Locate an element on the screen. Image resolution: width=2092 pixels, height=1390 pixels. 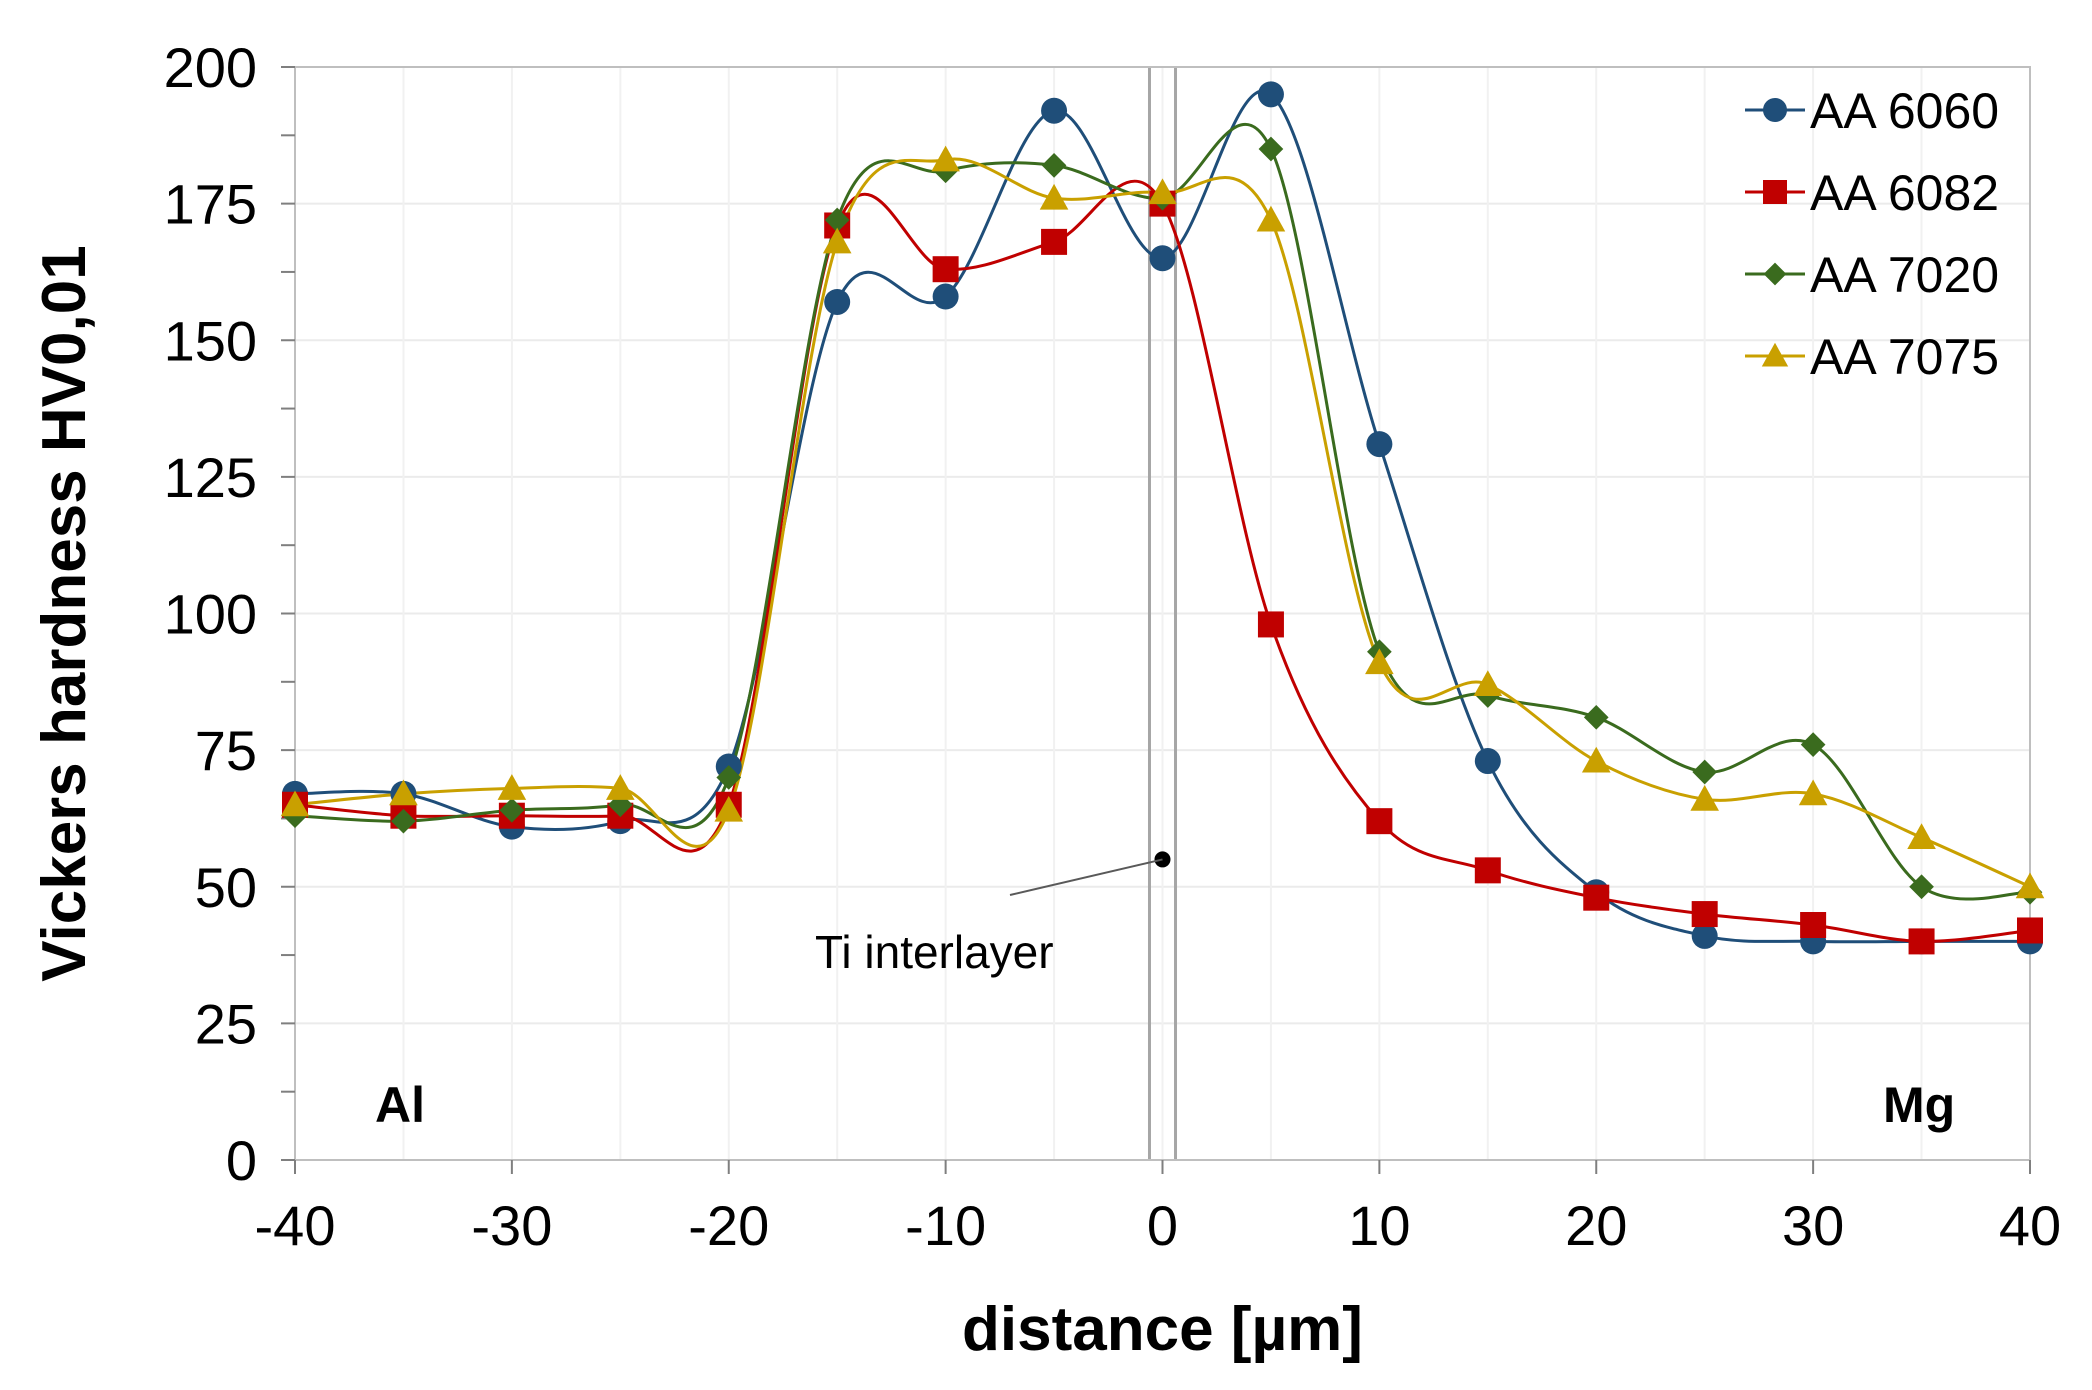
x-tick-label: 10 is located at coordinates (1379, 1225).